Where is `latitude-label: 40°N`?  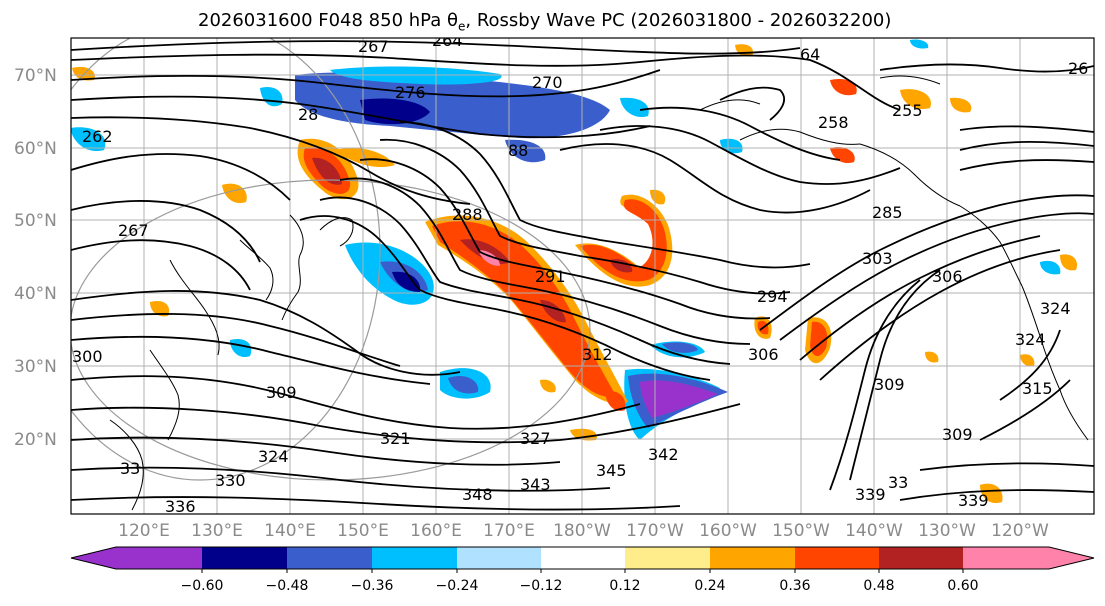 latitude-label: 40°N is located at coordinates (35, 294).